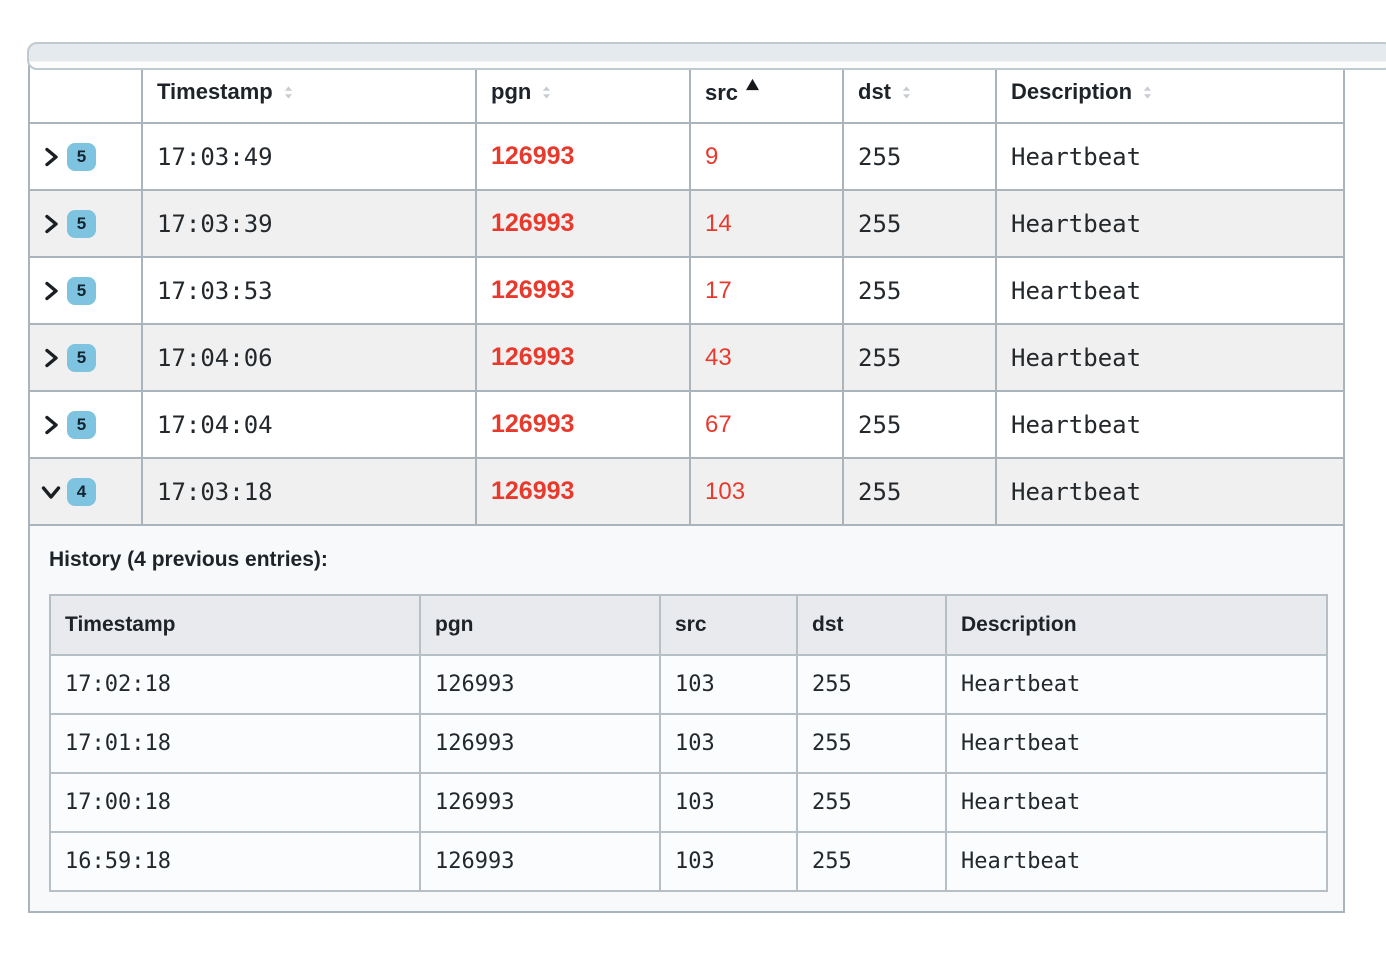  Describe the element at coordinates (51, 492) in the screenshot. I see `chevron-down-icon` at that location.